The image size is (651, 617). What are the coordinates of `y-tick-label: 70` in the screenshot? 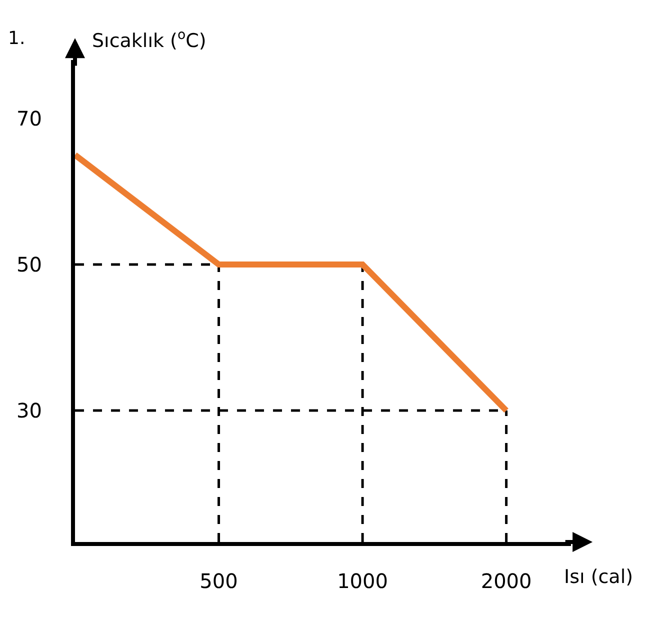 It's located at (29, 118).